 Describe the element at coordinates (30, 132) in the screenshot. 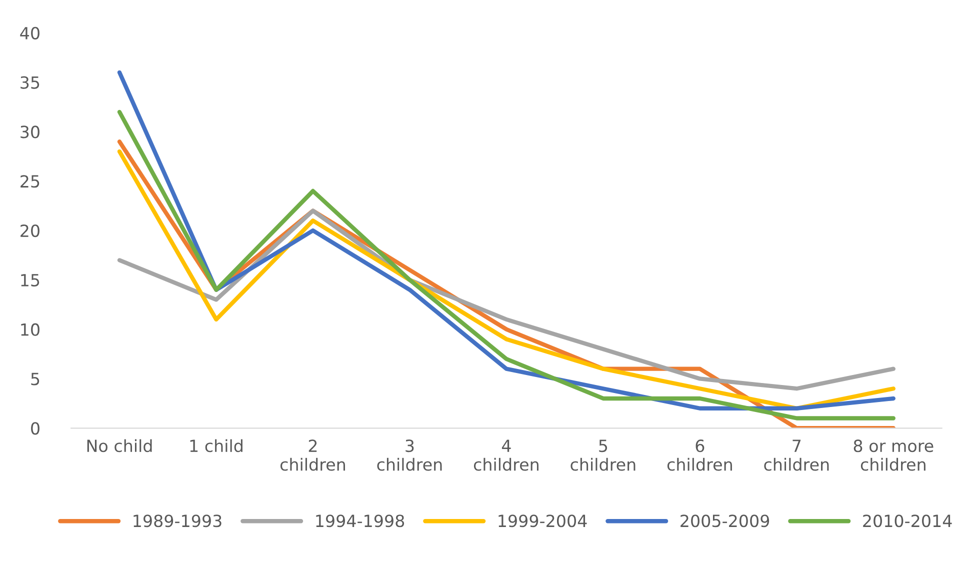

I see `y-tick-label: 30` at that location.